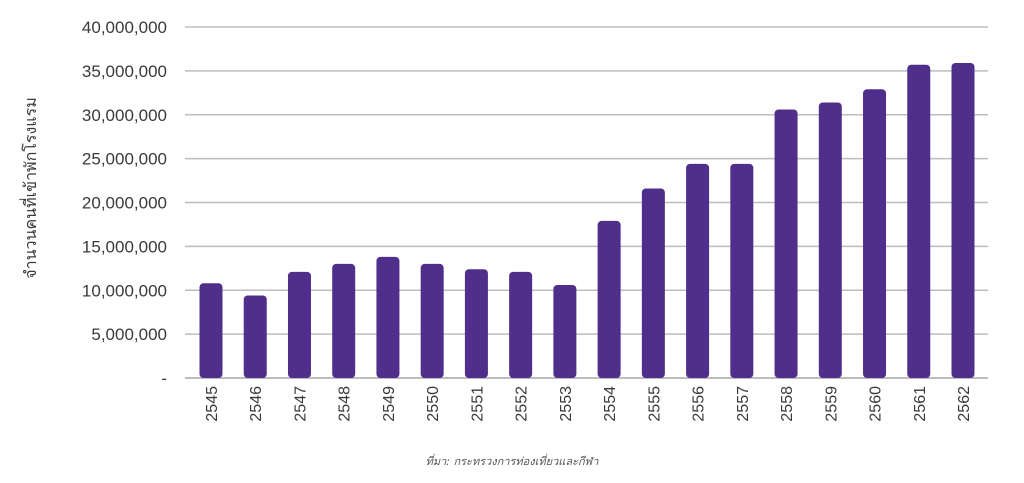 This screenshot has height=483, width=1024. I want to click on y-tick-label: 5,000,000, so click(129, 334).